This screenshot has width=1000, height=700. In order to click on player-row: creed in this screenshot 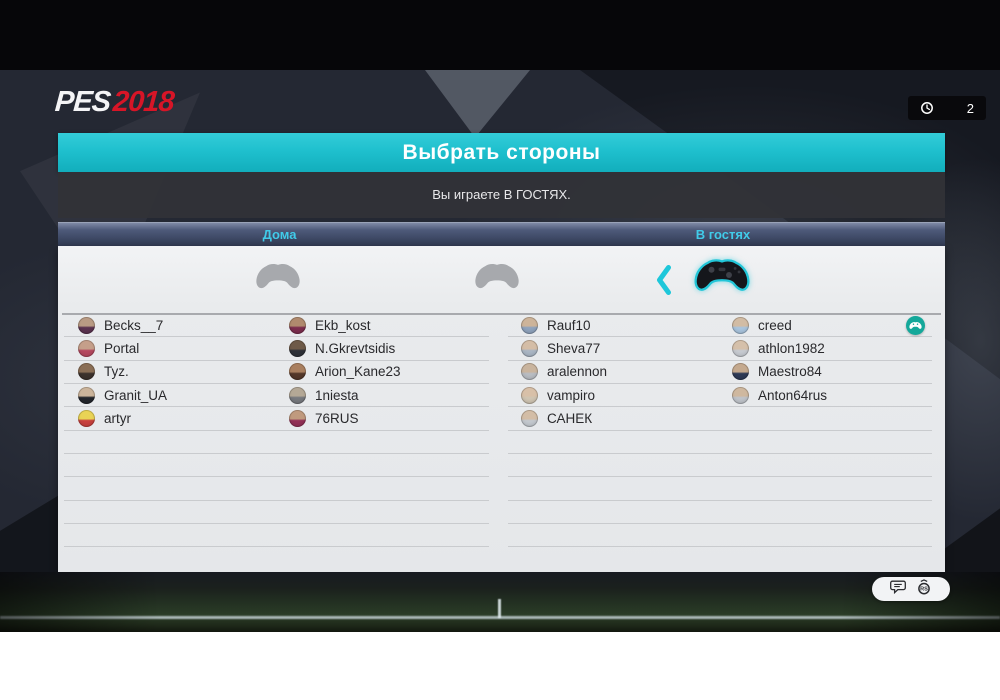, I will do `click(762, 325)`.